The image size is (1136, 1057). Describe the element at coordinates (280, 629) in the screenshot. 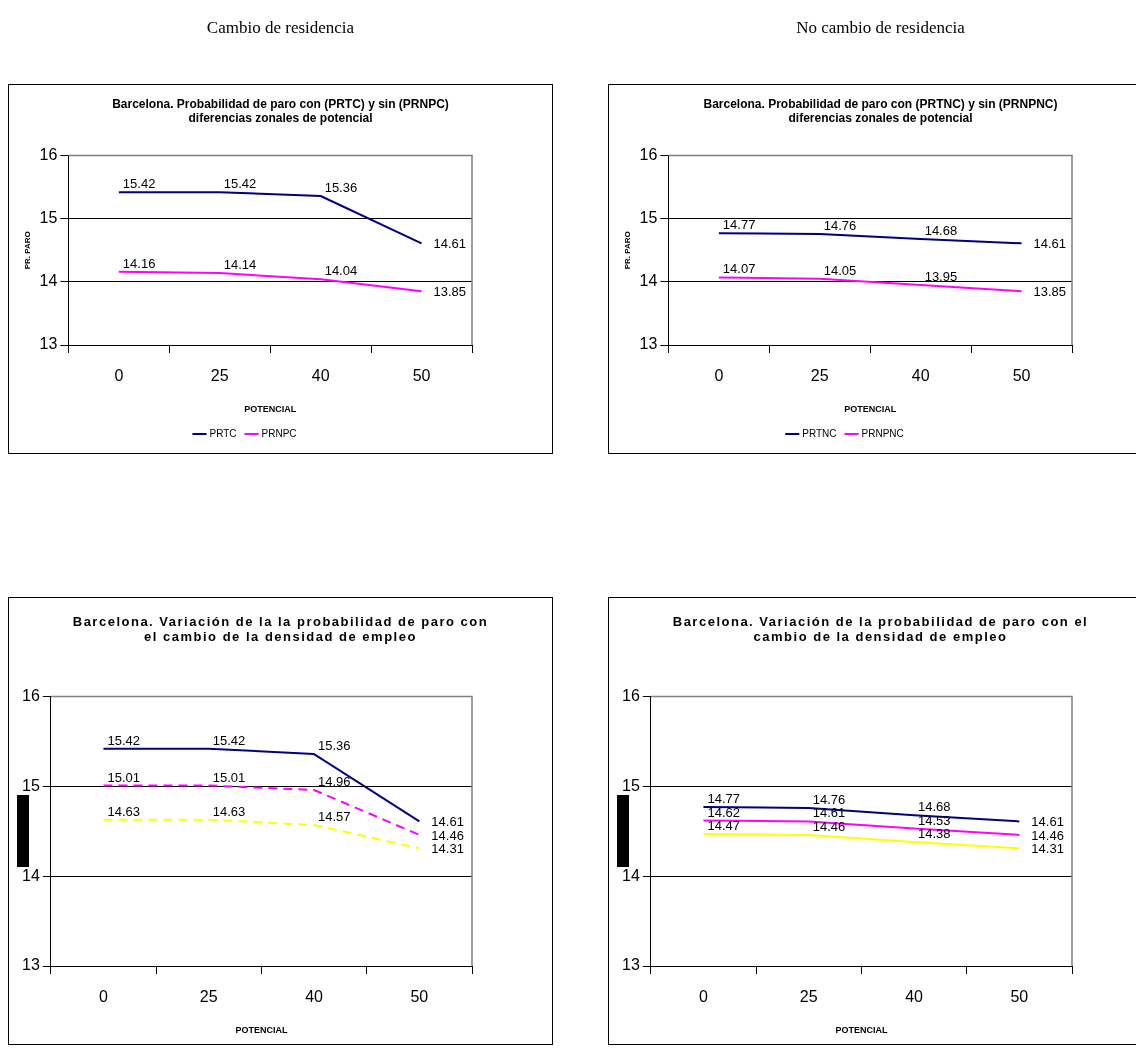

I see `chart-title: Barcelona. Variación de la la probabilidad de paro con el cambio de la densidad de empleo` at that location.